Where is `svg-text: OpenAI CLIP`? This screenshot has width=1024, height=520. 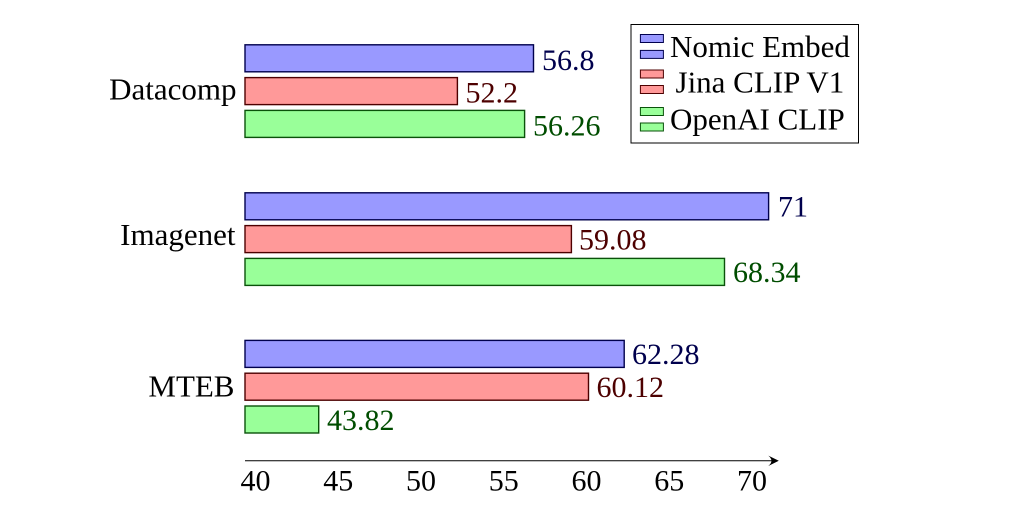
svg-text: OpenAI CLIP is located at coordinates (757, 119).